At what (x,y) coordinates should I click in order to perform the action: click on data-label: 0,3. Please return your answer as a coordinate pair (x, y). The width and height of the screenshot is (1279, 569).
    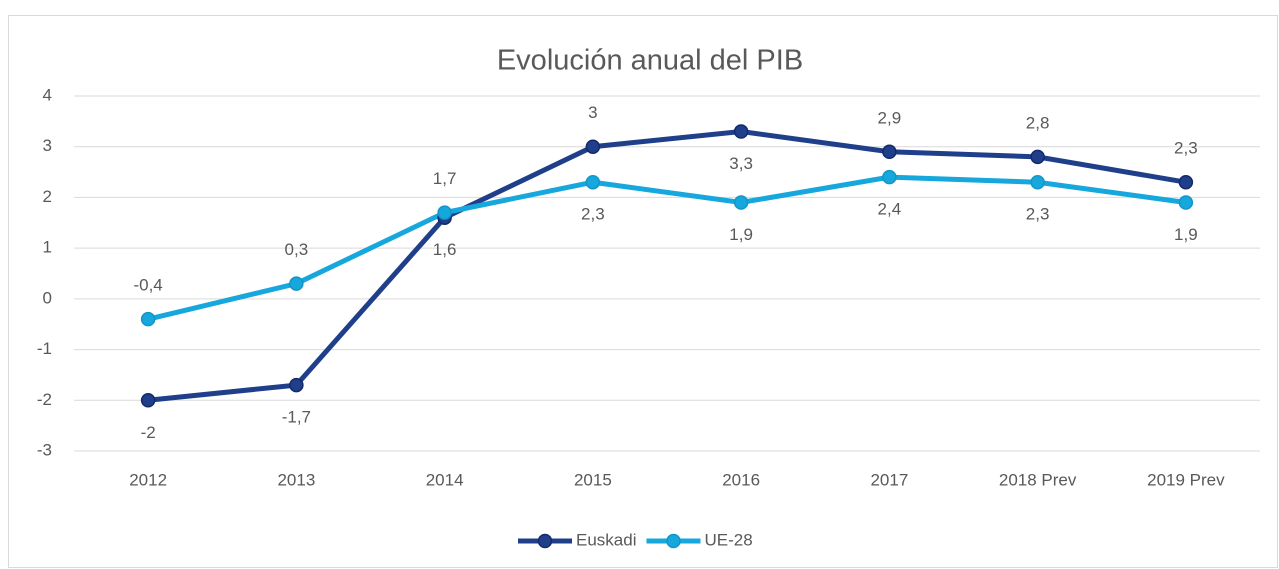
    Looking at the image, I should click on (297, 249).